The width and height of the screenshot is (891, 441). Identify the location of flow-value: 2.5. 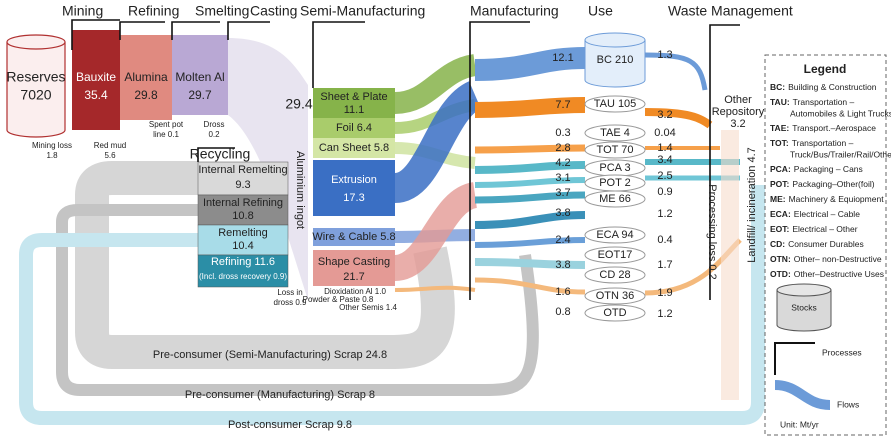
(664, 176).